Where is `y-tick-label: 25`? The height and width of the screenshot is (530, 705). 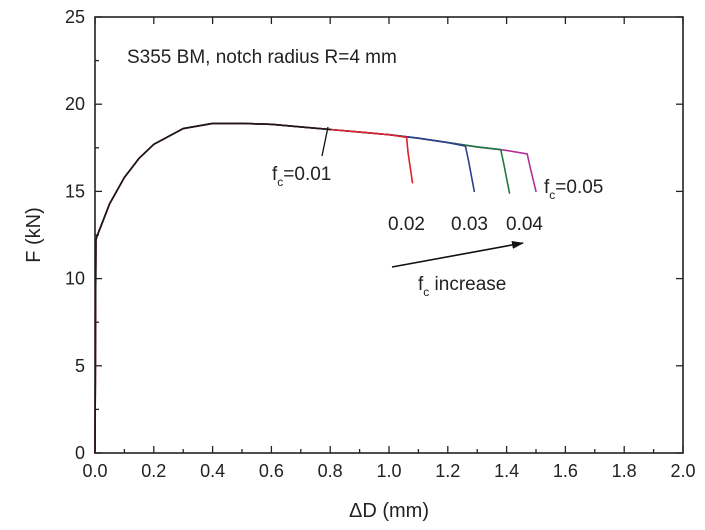
y-tick-label: 25 is located at coordinates (75, 17).